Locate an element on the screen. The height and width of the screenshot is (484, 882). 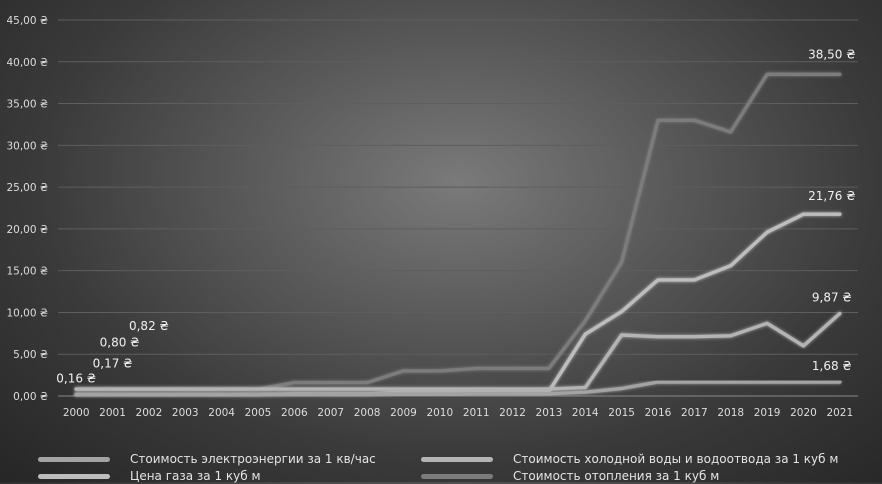
x-tick-label: 2017 is located at coordinates (694, 413).